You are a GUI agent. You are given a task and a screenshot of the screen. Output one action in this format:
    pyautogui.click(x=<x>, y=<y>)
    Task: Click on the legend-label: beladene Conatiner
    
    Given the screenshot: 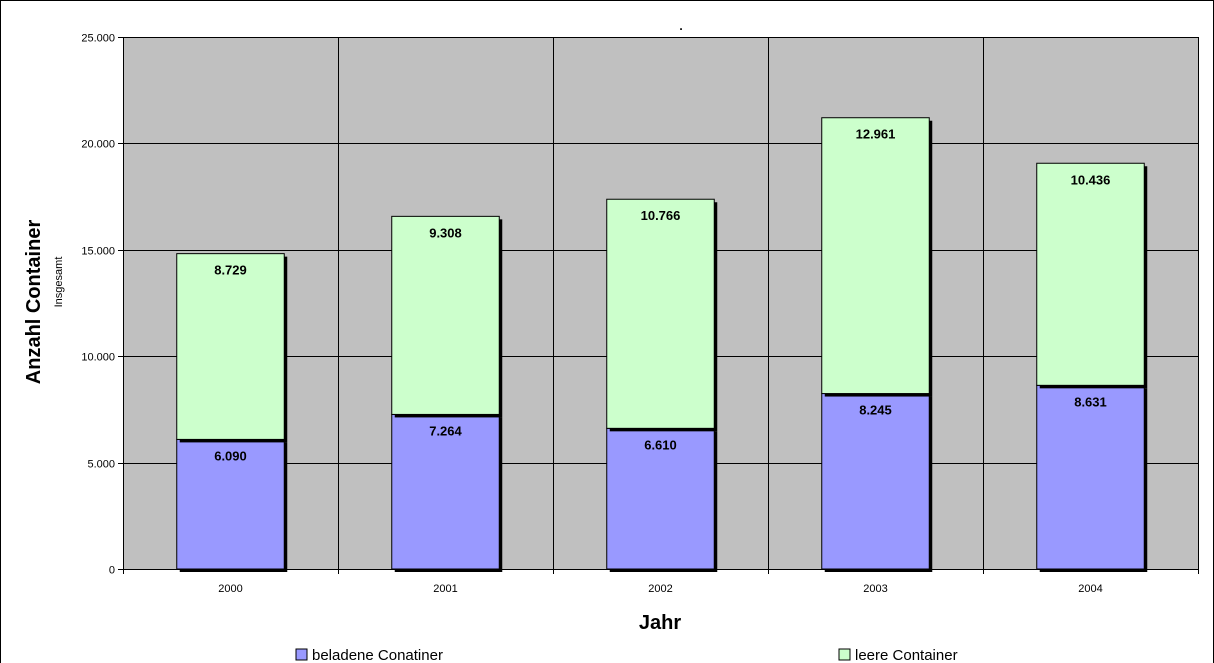 What is the action you would take?
    pyautogui.click(x=377, y=655)
    